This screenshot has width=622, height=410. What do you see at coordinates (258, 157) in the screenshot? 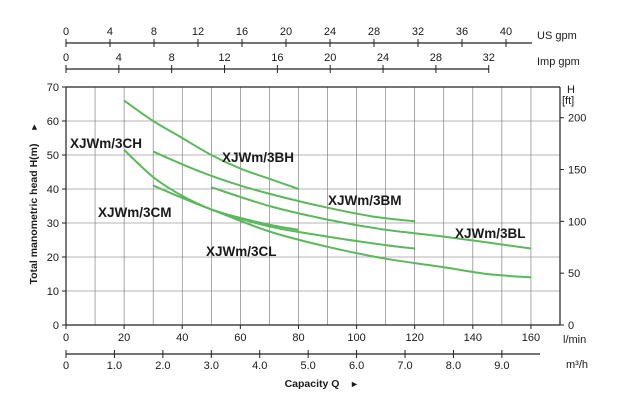
I see `series-label-xjwm-3bh: XJWm/3BH` at bounding box center [258, 157].